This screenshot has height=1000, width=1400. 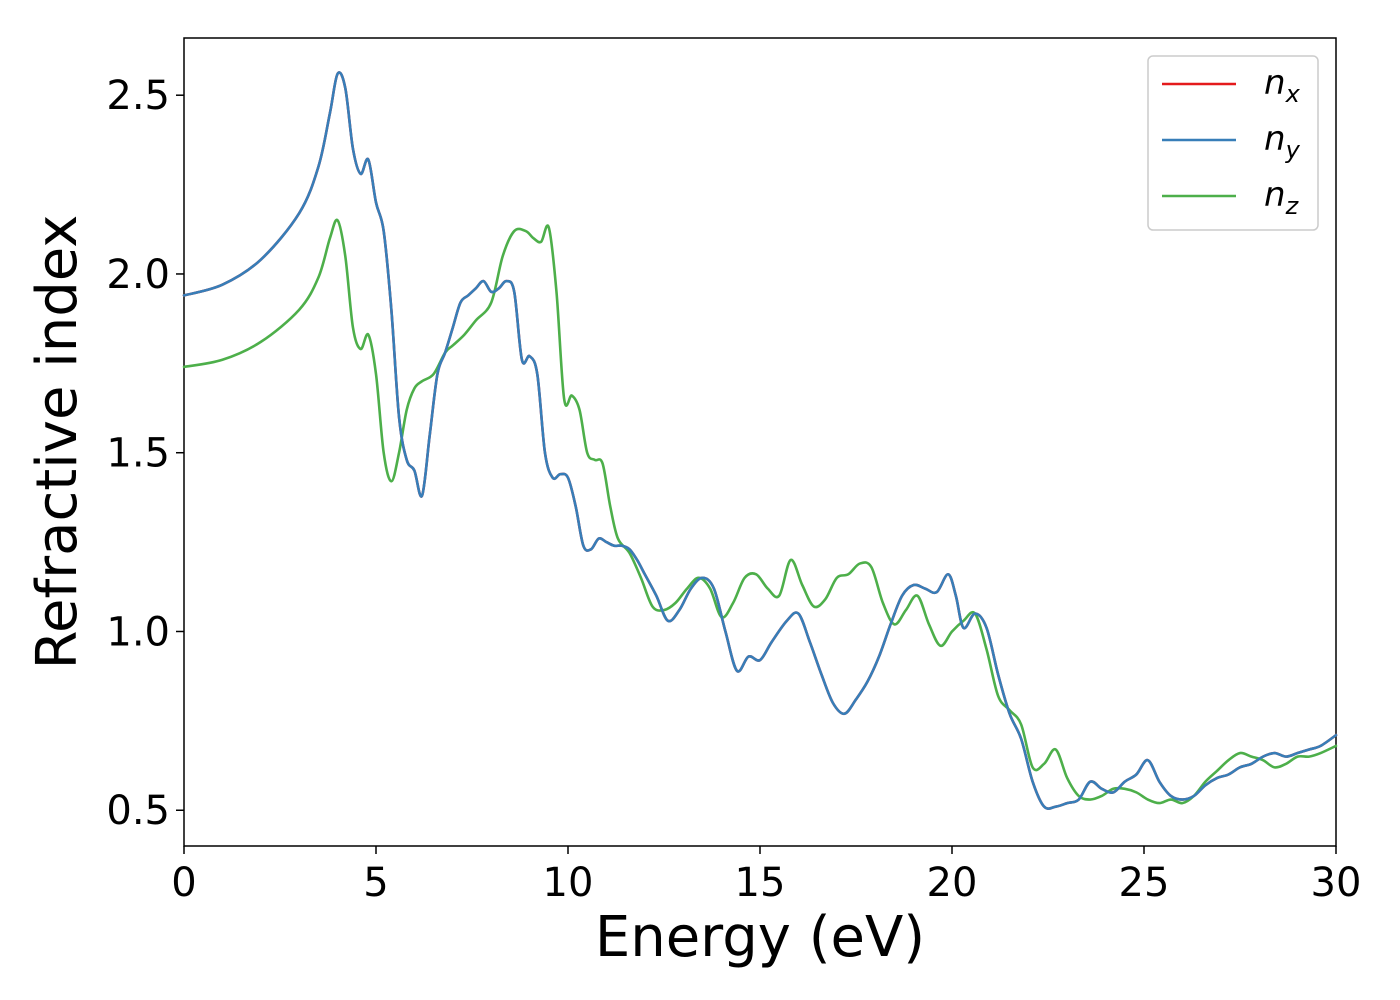 What do you see at coordinates (760, 883) in the screenshot?
I see `x-tick-label: 15` at bounding box center [760, 883].